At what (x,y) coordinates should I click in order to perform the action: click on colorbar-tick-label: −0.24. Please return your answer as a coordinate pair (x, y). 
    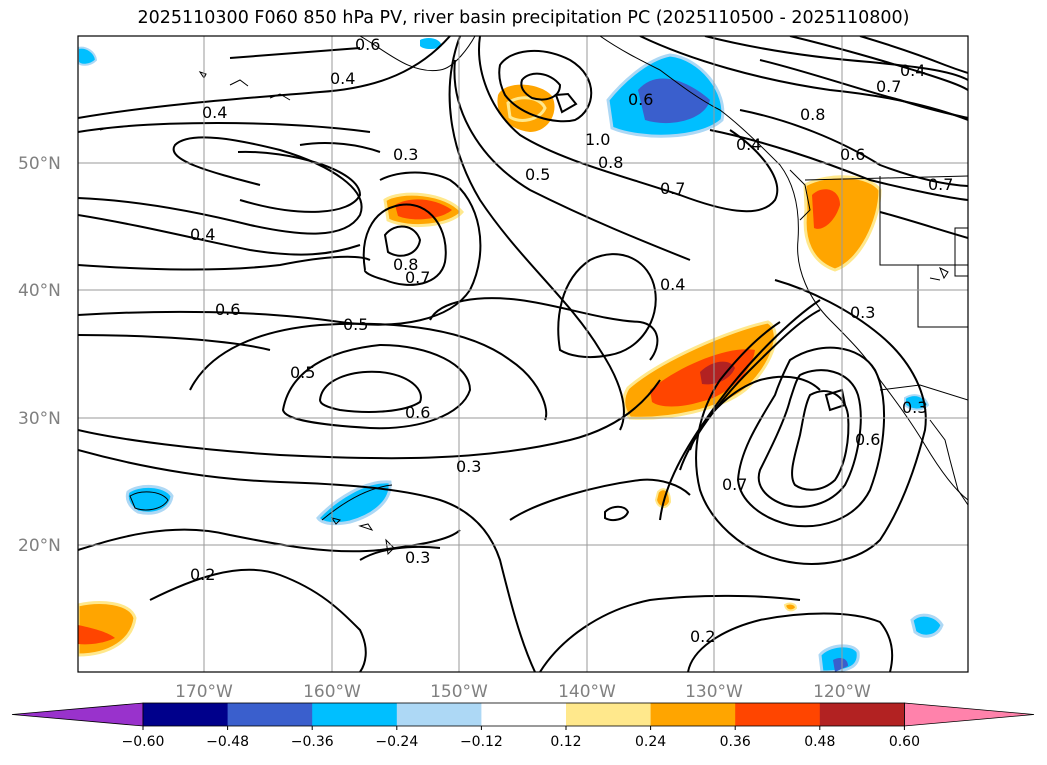
    Looking at the image, I should click on (396, 742).